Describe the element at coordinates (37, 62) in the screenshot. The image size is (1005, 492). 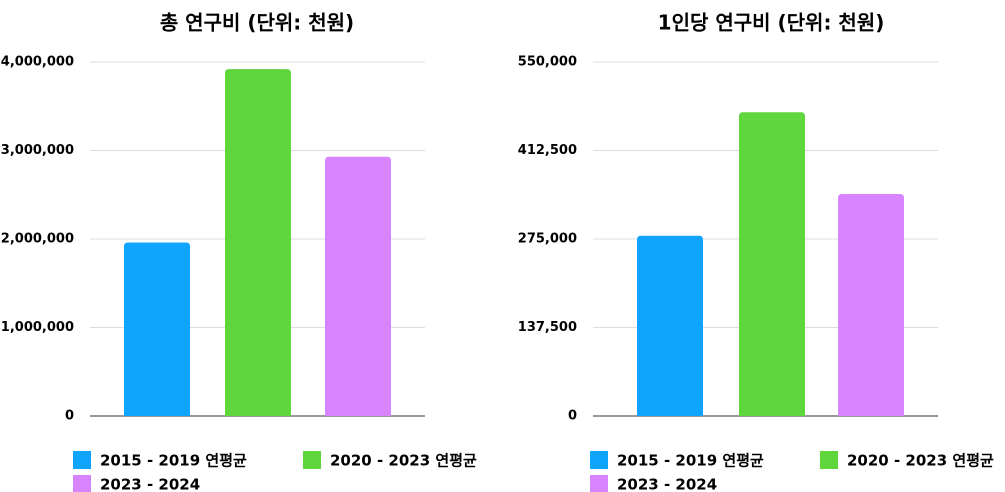
I see `y-tick-label: 4,000,000` at that location.